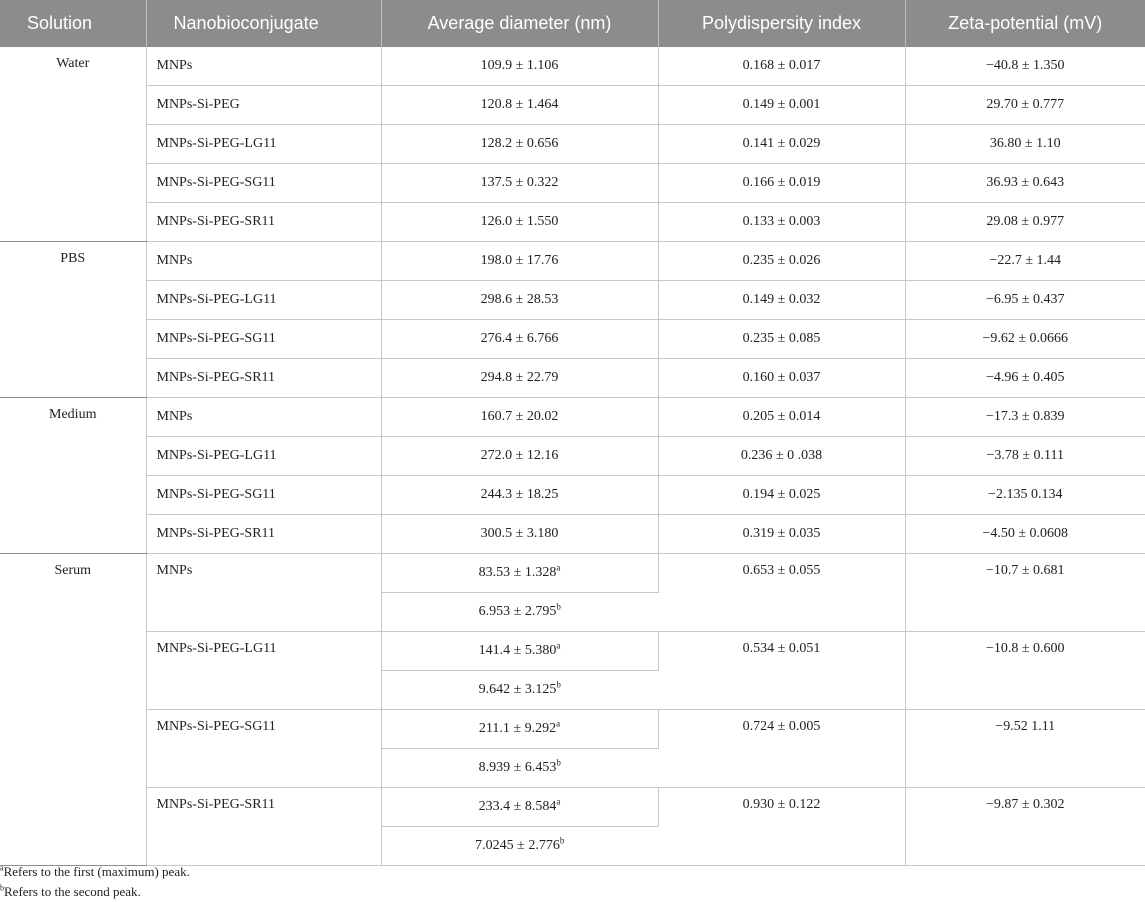 Image resolution: width=1145 pixels, height=902 pixels. Describe the element at coordinates (1025, 222) in the screenshot. I see `zeta-cell: 29.08 ± 0.977` at that location.